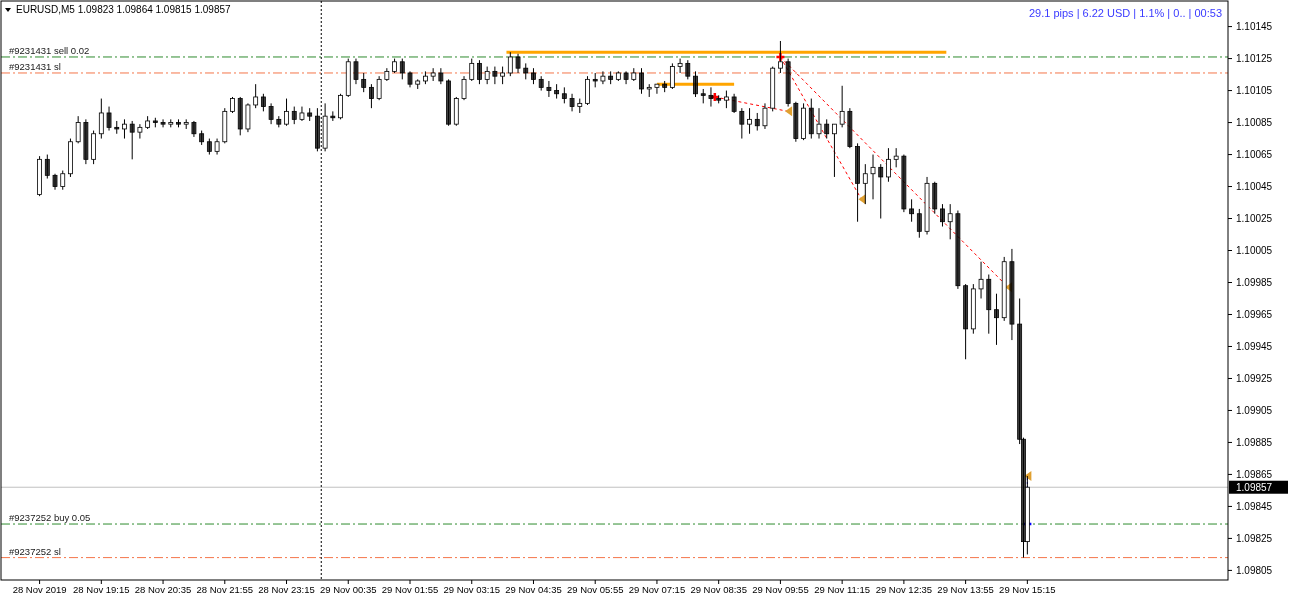 This screenshot has width=1290, height=600. I want to click on x-tick-label: 29 Nov 01:55, so click(410, 589).